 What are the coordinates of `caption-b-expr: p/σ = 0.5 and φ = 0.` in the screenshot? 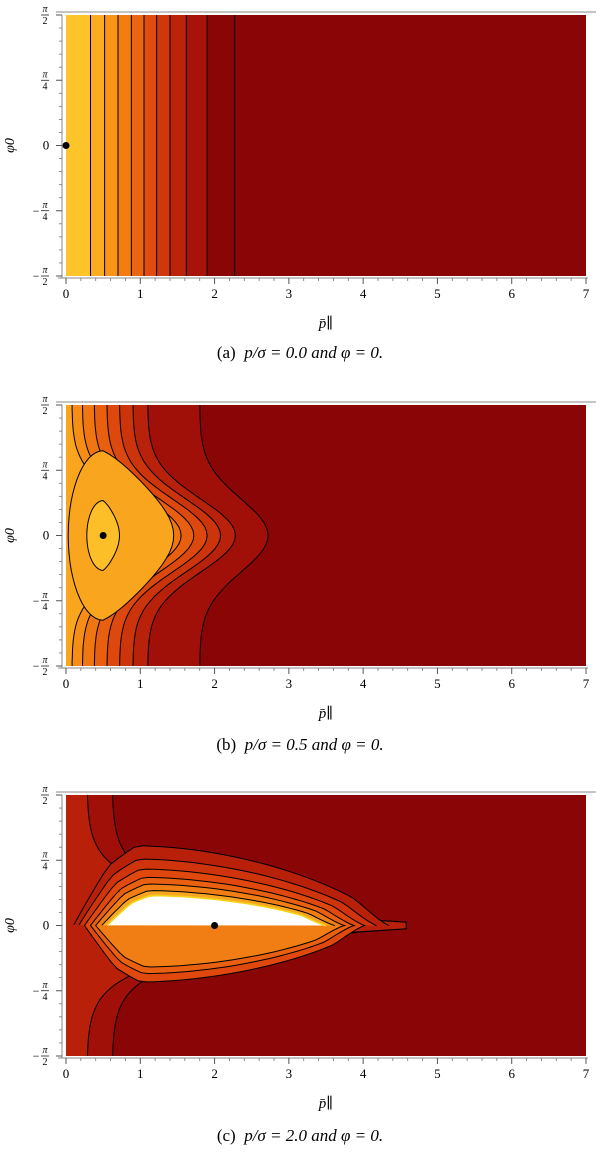 It's located at (314, 744).